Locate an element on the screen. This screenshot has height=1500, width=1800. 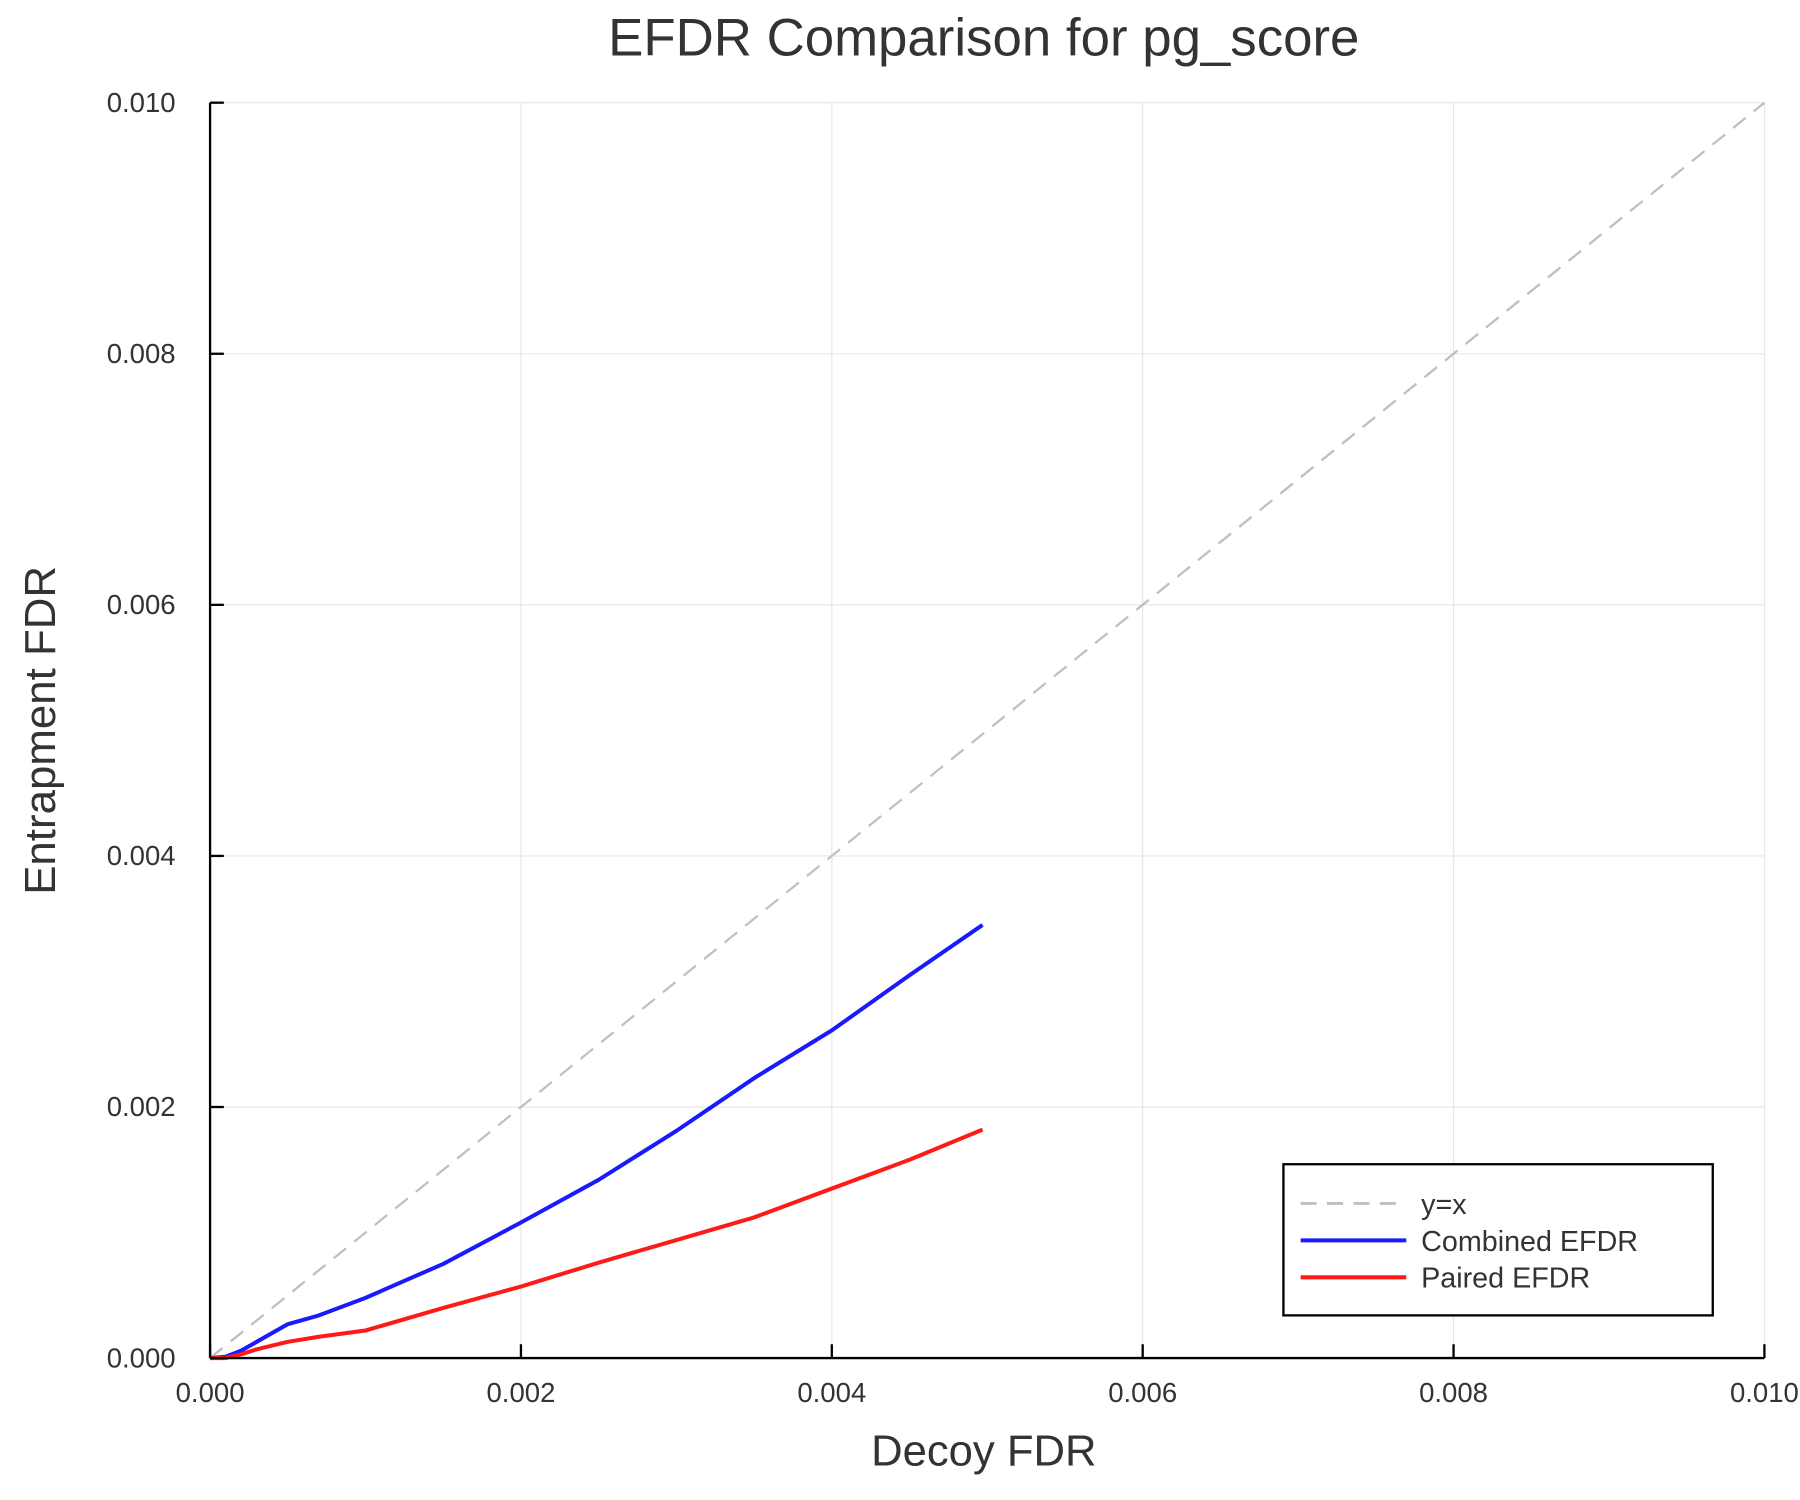
series-line-paired-efdr is located at coordinates (597, 1244).